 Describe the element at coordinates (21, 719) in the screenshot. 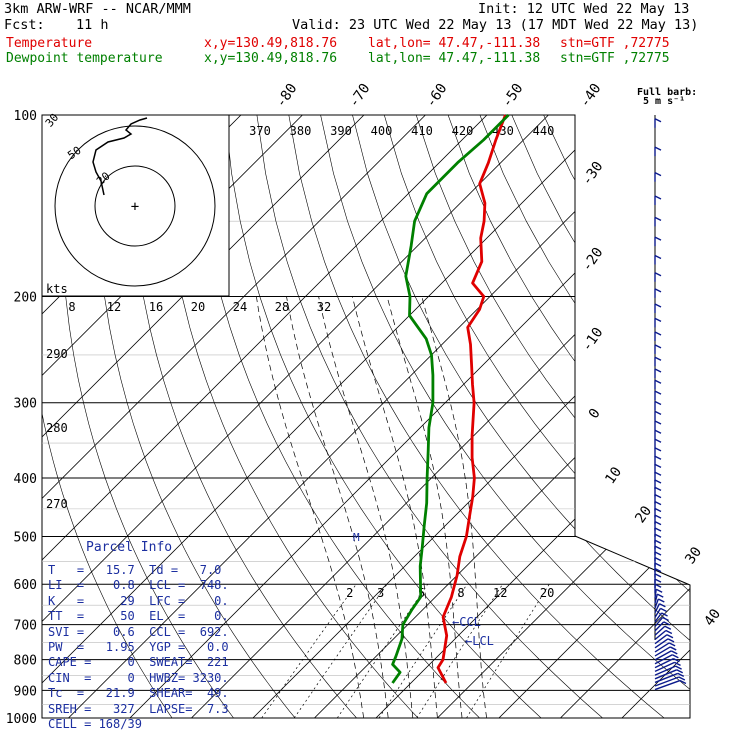

I see `pressure-tick-label: 1000` at that location.